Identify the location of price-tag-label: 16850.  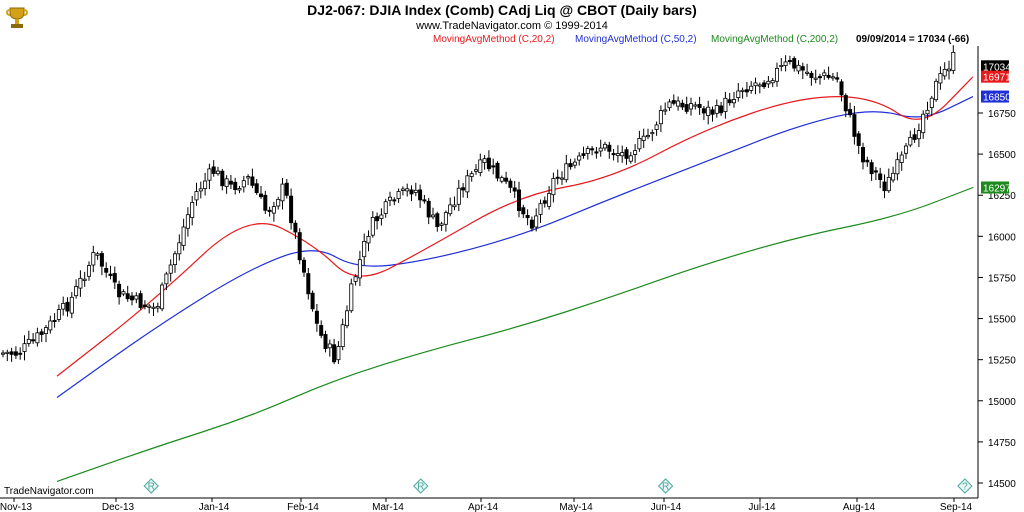
(997, 98).